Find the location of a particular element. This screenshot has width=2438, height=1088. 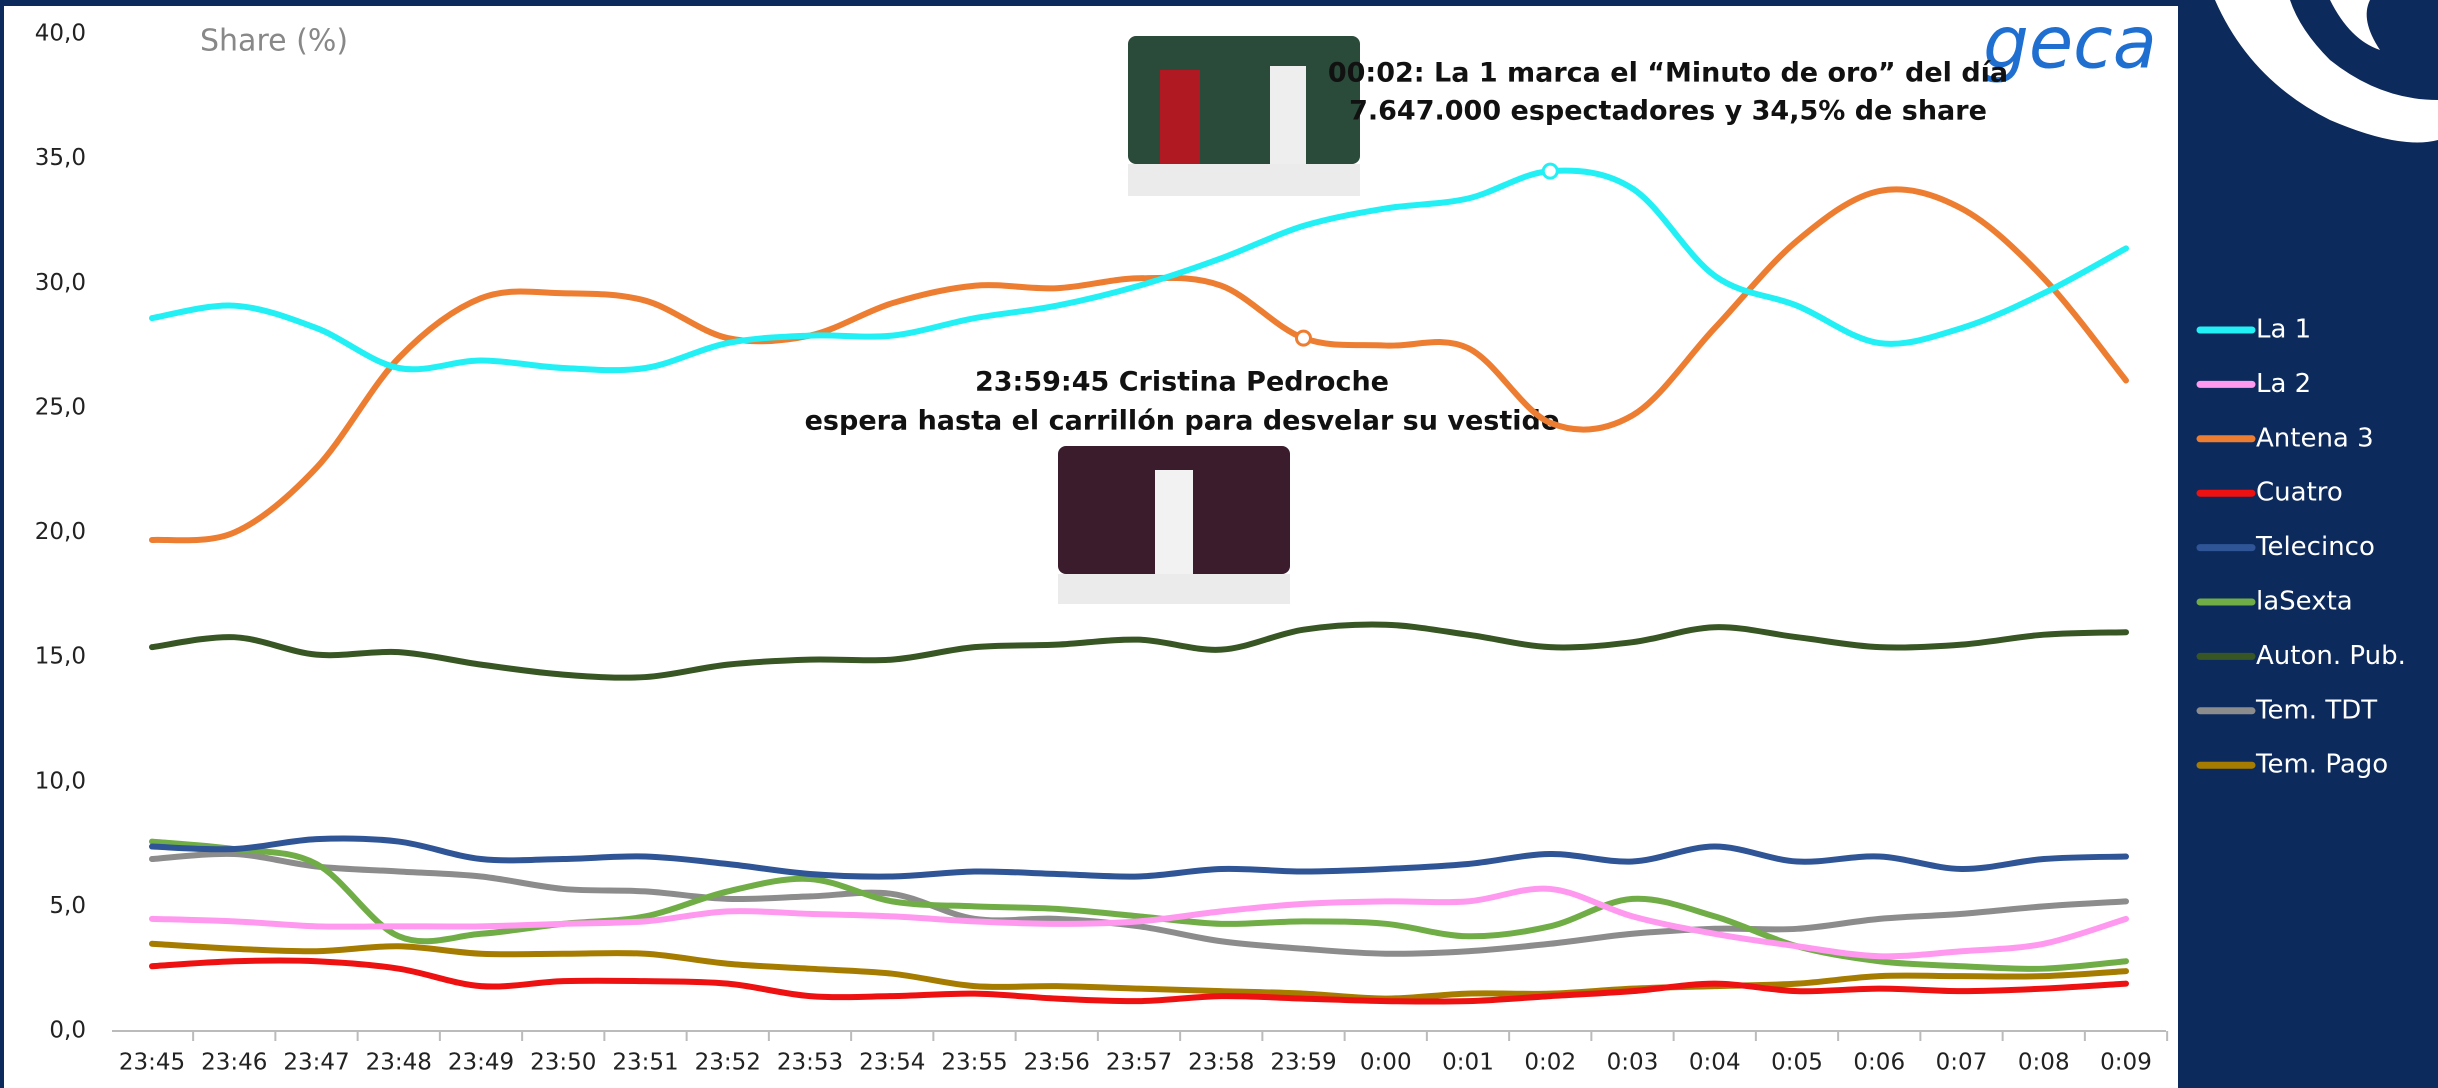

x-tick-label: 0:04 is located at coordinates (1715, 1063).